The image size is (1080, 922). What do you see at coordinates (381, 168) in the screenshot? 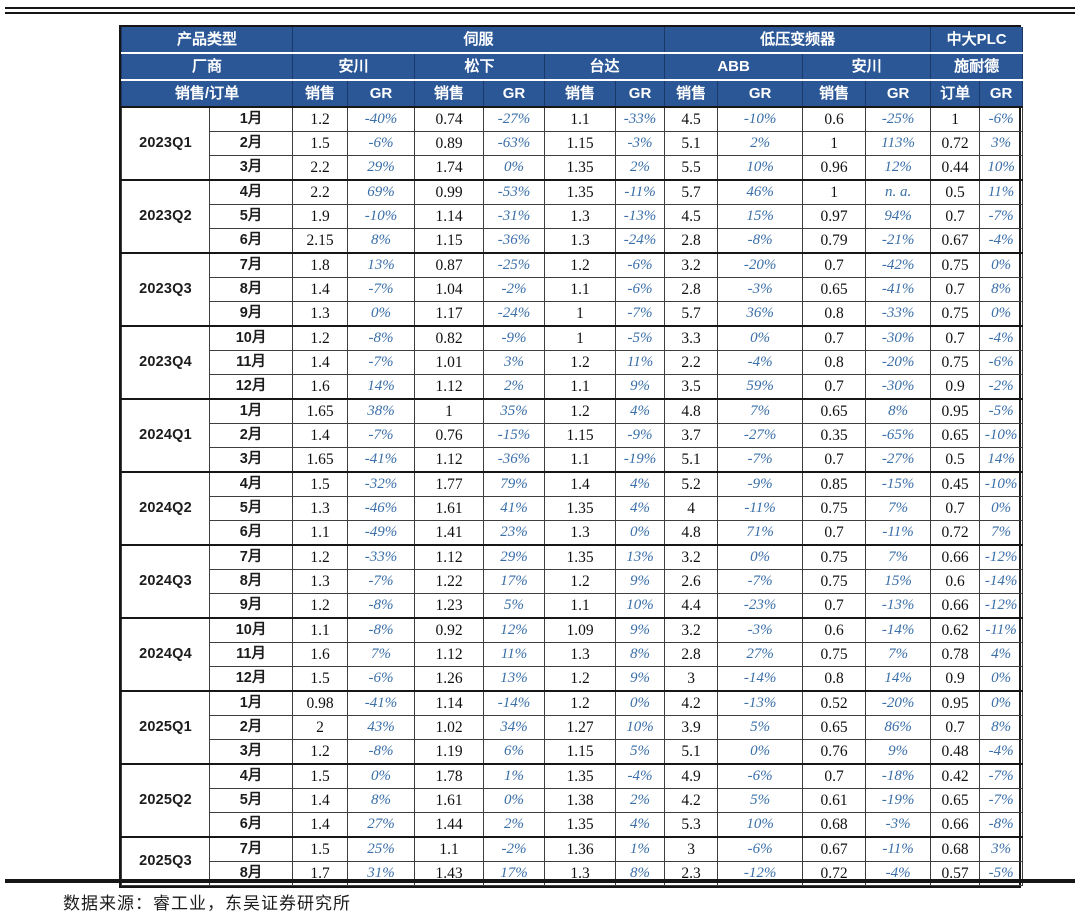
I see `gr-cell: 29%` at bounding box center [381, 168].